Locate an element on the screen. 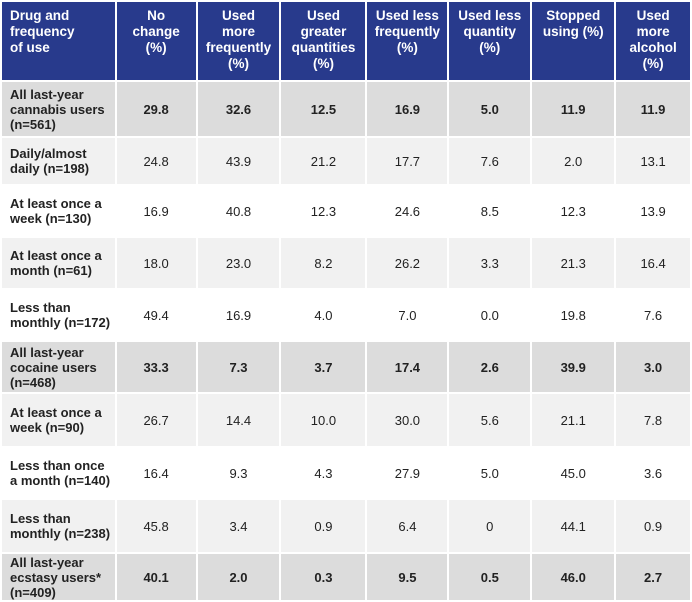 This screenshot has width=692, height=602. row-label: All last-year cocaine users (n=468) is located at coordinates (58, 367).